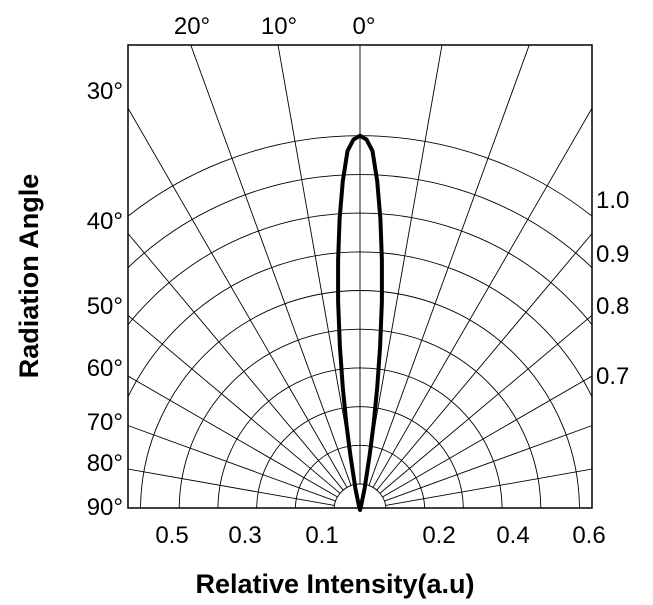 The width and height of the screenshot is (653, 605). Describe the element at coordinates (588, 535) in the screenshot. I see `bottom-tick-label: 0.6` at that location.